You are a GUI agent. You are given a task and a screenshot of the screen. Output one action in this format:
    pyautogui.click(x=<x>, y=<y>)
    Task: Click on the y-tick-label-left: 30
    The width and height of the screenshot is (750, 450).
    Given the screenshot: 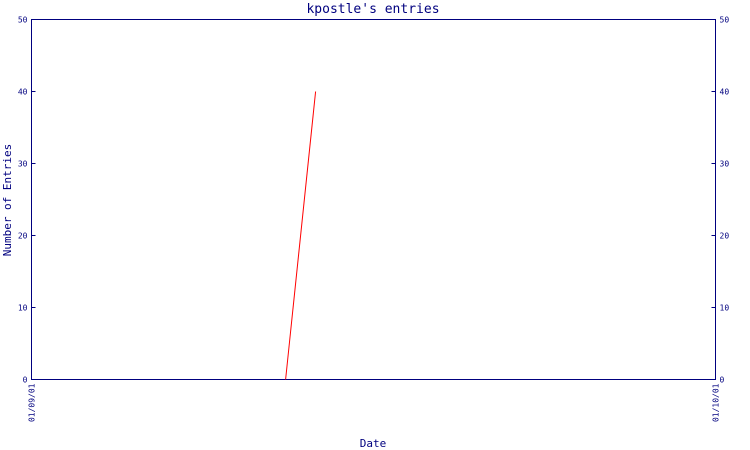 What is the action you would take?
    pyautogui.click(x=23, y=164)
    